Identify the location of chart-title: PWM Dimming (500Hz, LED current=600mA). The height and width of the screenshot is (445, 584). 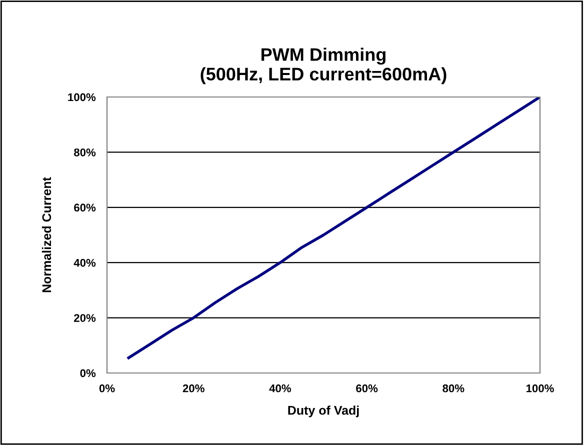
(323, 66).